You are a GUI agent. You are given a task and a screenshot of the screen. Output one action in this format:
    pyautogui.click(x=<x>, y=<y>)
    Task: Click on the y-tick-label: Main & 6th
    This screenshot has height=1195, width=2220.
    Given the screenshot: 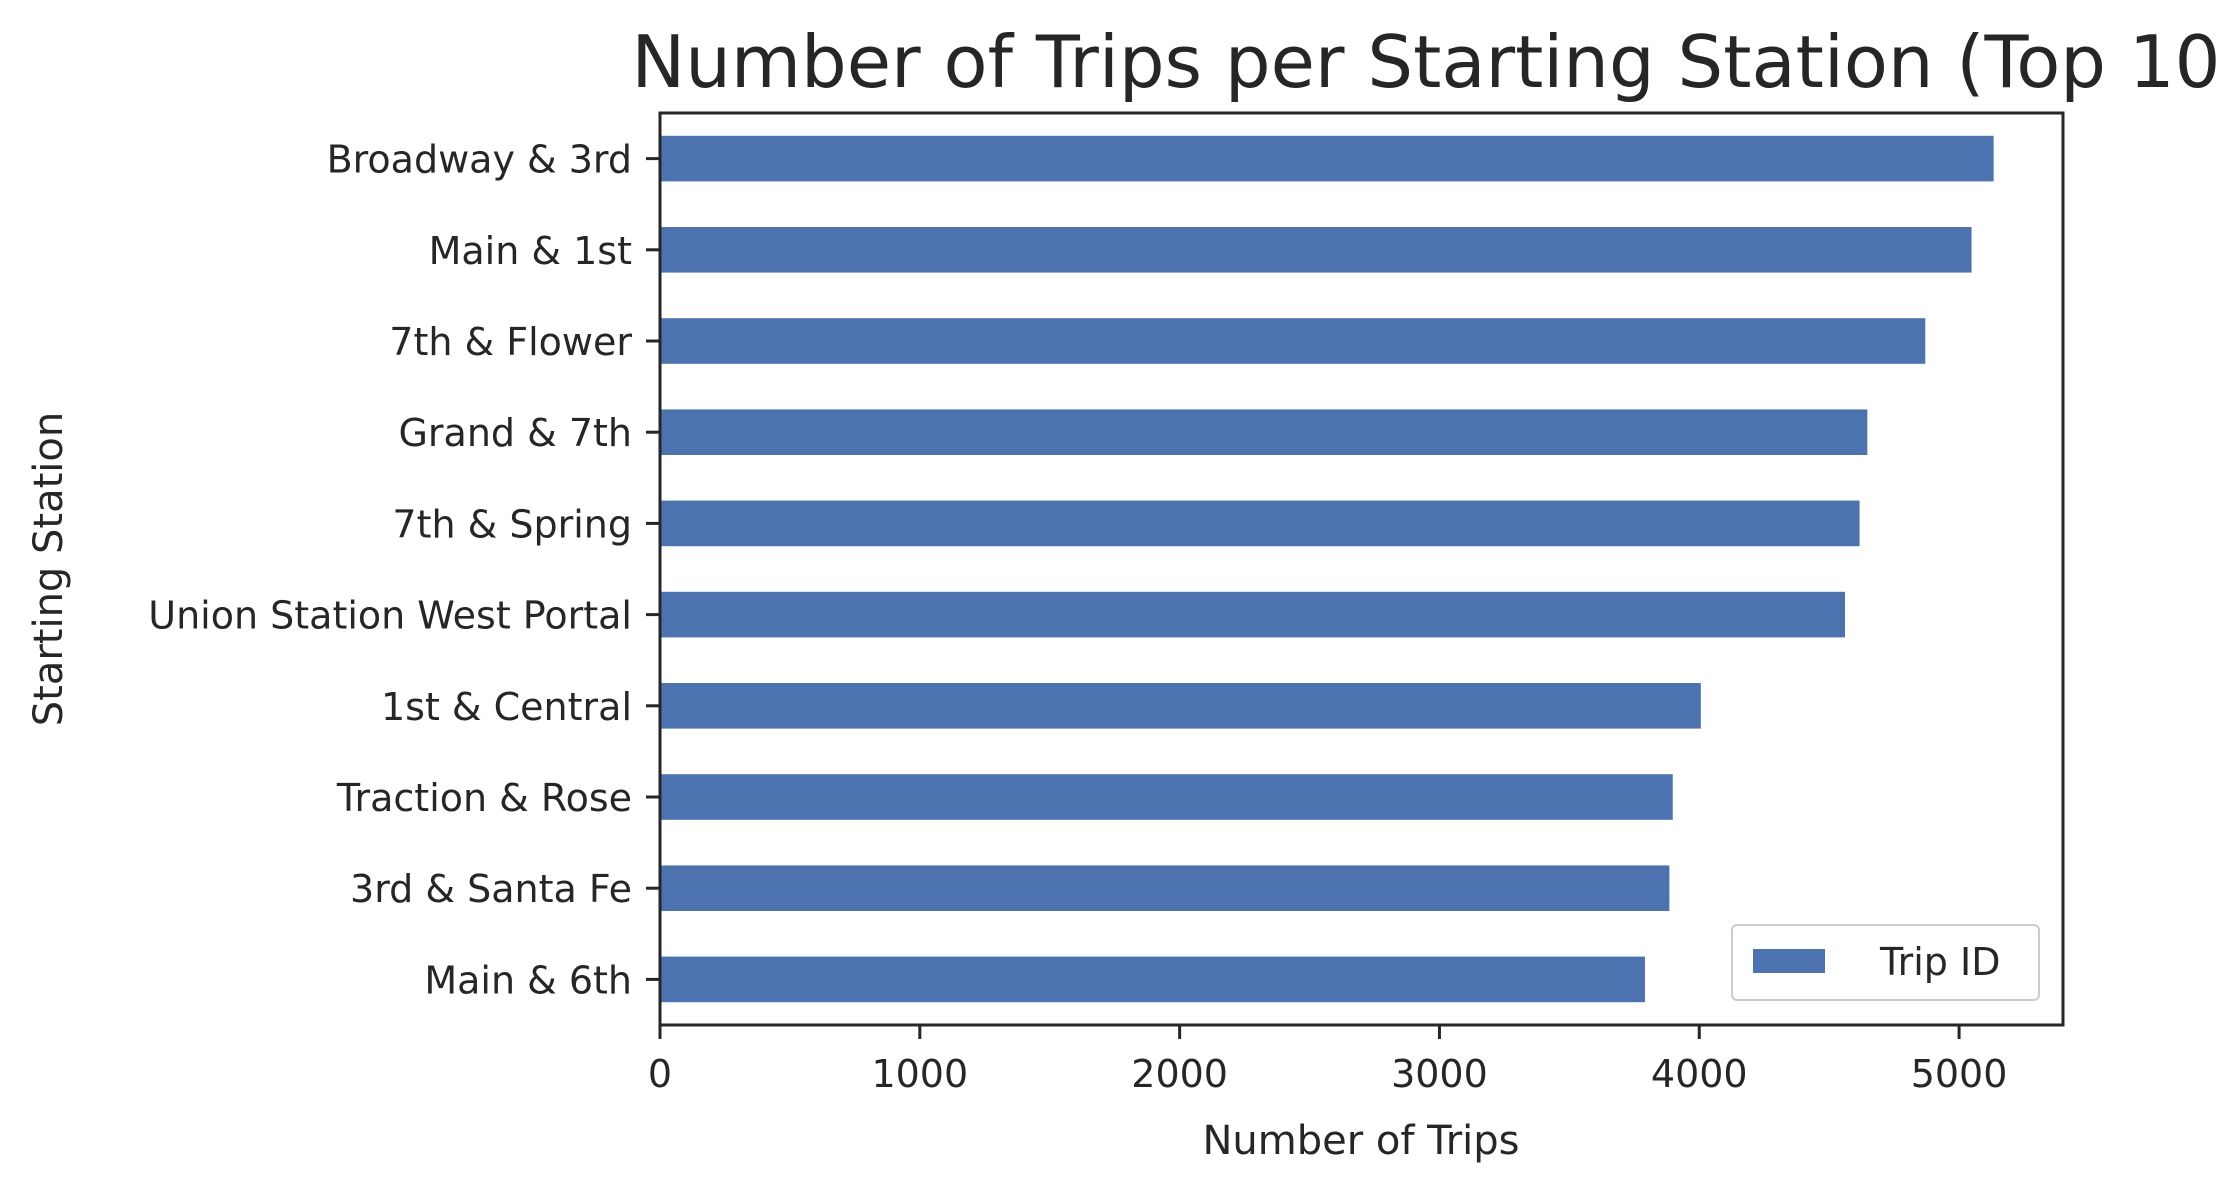 What is the action you would take?
    pyautogui.click(x=528, y=980)
    